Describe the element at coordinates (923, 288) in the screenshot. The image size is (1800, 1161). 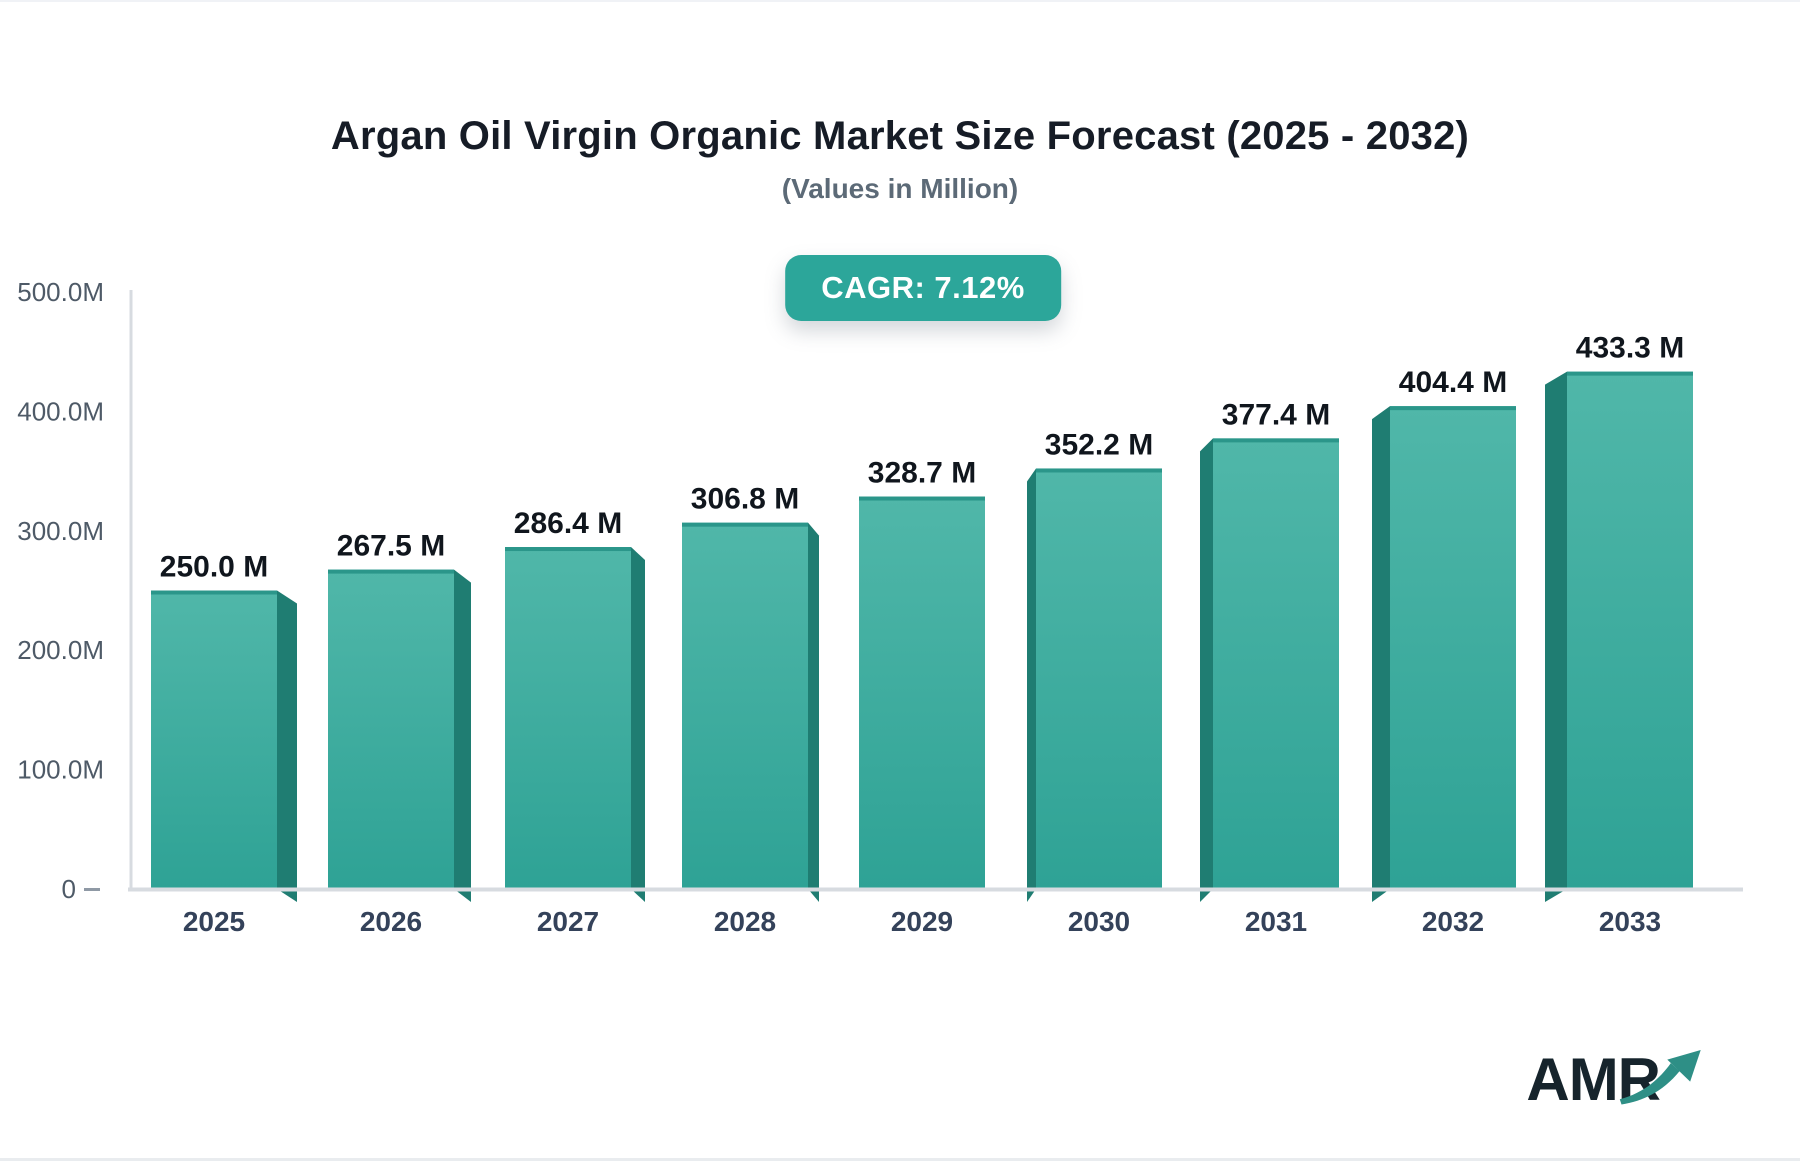
I see `cagr-badge: CAGR: 7.12%` at that location.